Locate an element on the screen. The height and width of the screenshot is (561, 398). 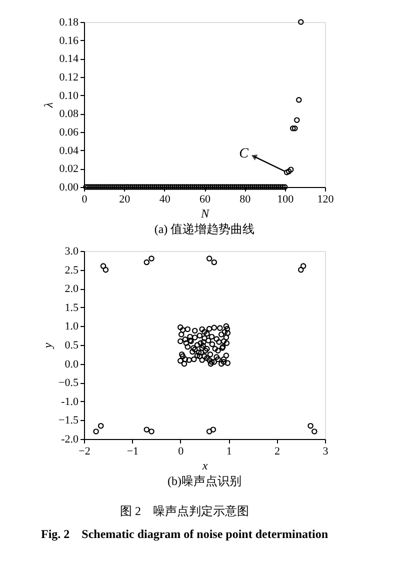
x-tick-label: 60 is located at coordinates (205, 200).